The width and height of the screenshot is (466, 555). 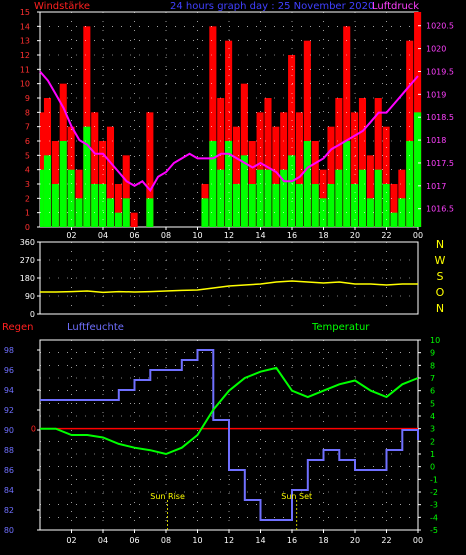 What do you see at coordinates (25, 55) in the screenshot?
I see `wind-tick-label: 12` at bounding box center [25, 55].